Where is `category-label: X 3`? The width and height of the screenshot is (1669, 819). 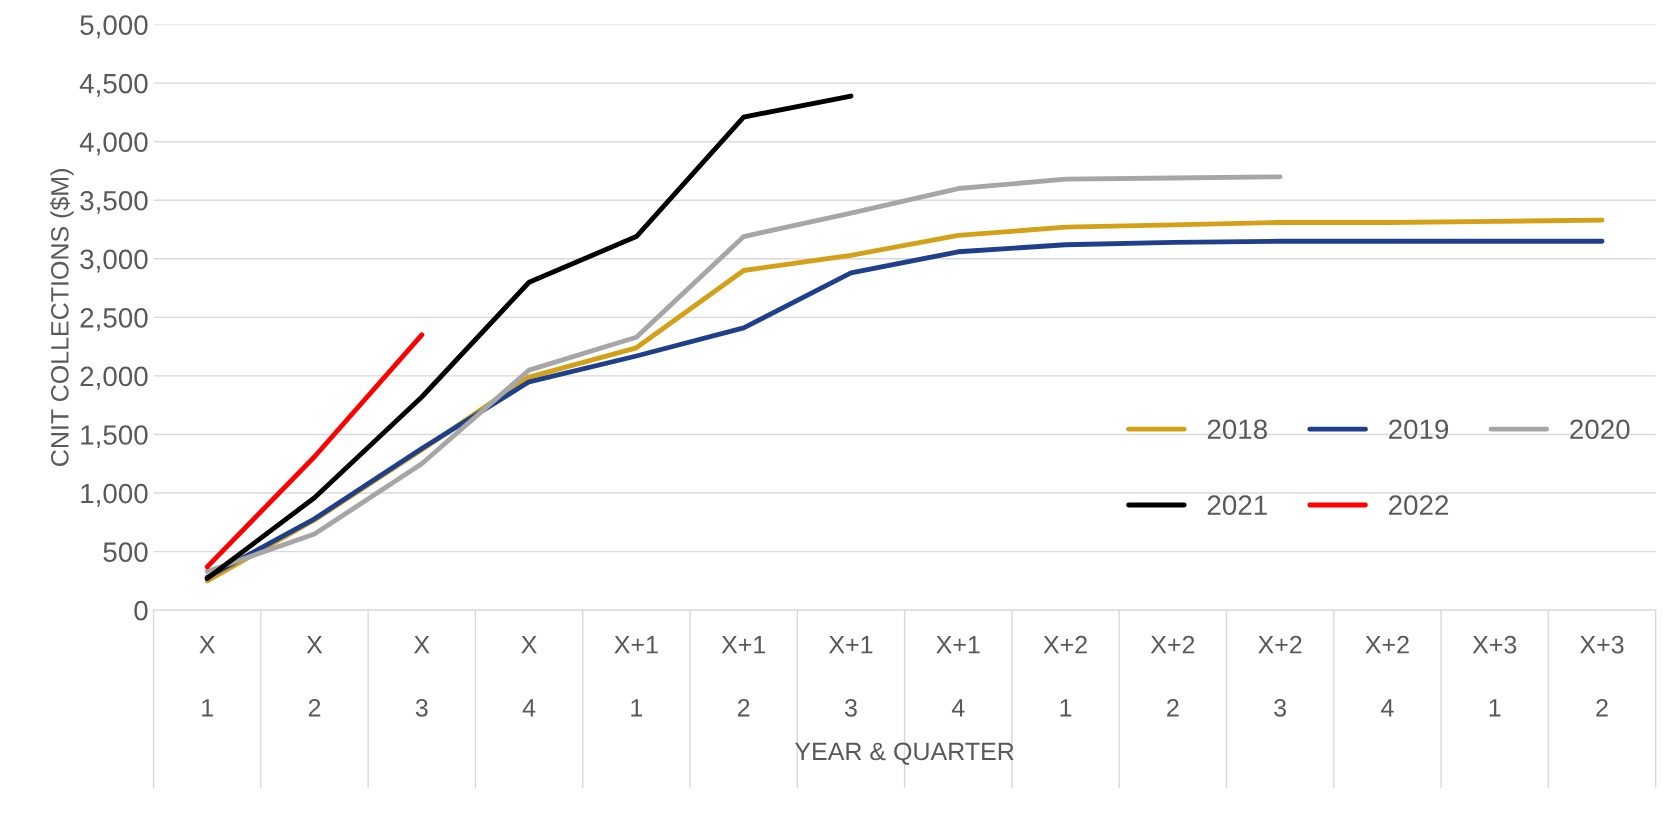
category-label: X 3 is located at coordinates (422, 676).